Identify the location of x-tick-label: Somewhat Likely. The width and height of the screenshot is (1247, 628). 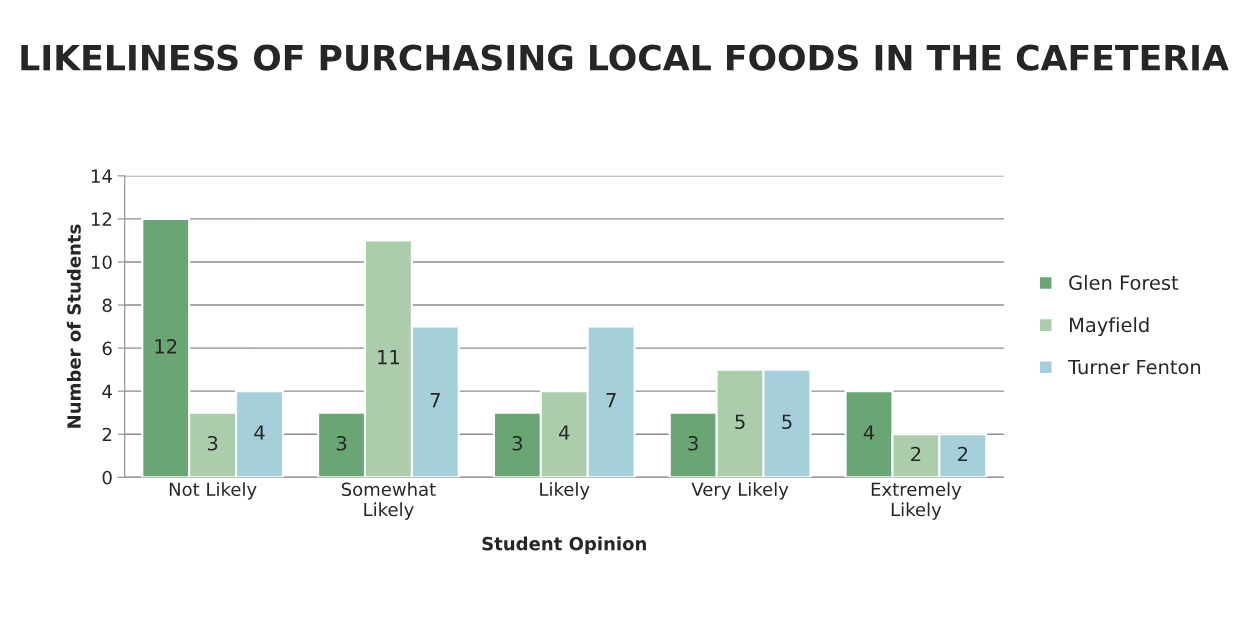
(388, 501).